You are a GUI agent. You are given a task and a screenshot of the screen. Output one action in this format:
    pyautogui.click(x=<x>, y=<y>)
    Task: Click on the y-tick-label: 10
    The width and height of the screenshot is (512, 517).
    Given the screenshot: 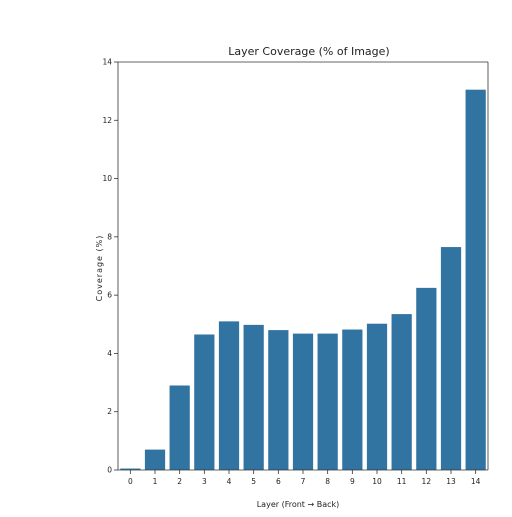 What is the action you would take?
    pyautogui.click(x=107, y=178)
    